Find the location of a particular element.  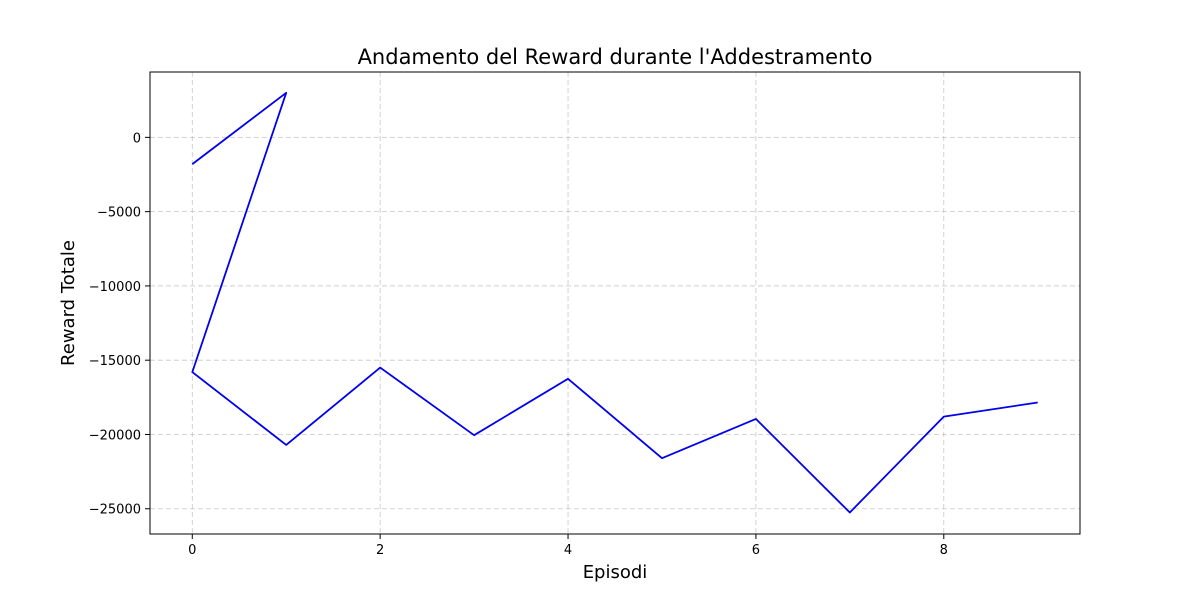

y-axis-ticks: 0 −5000 −10000 −15000 −20000 −25000 is located at coordinates (119, 324).